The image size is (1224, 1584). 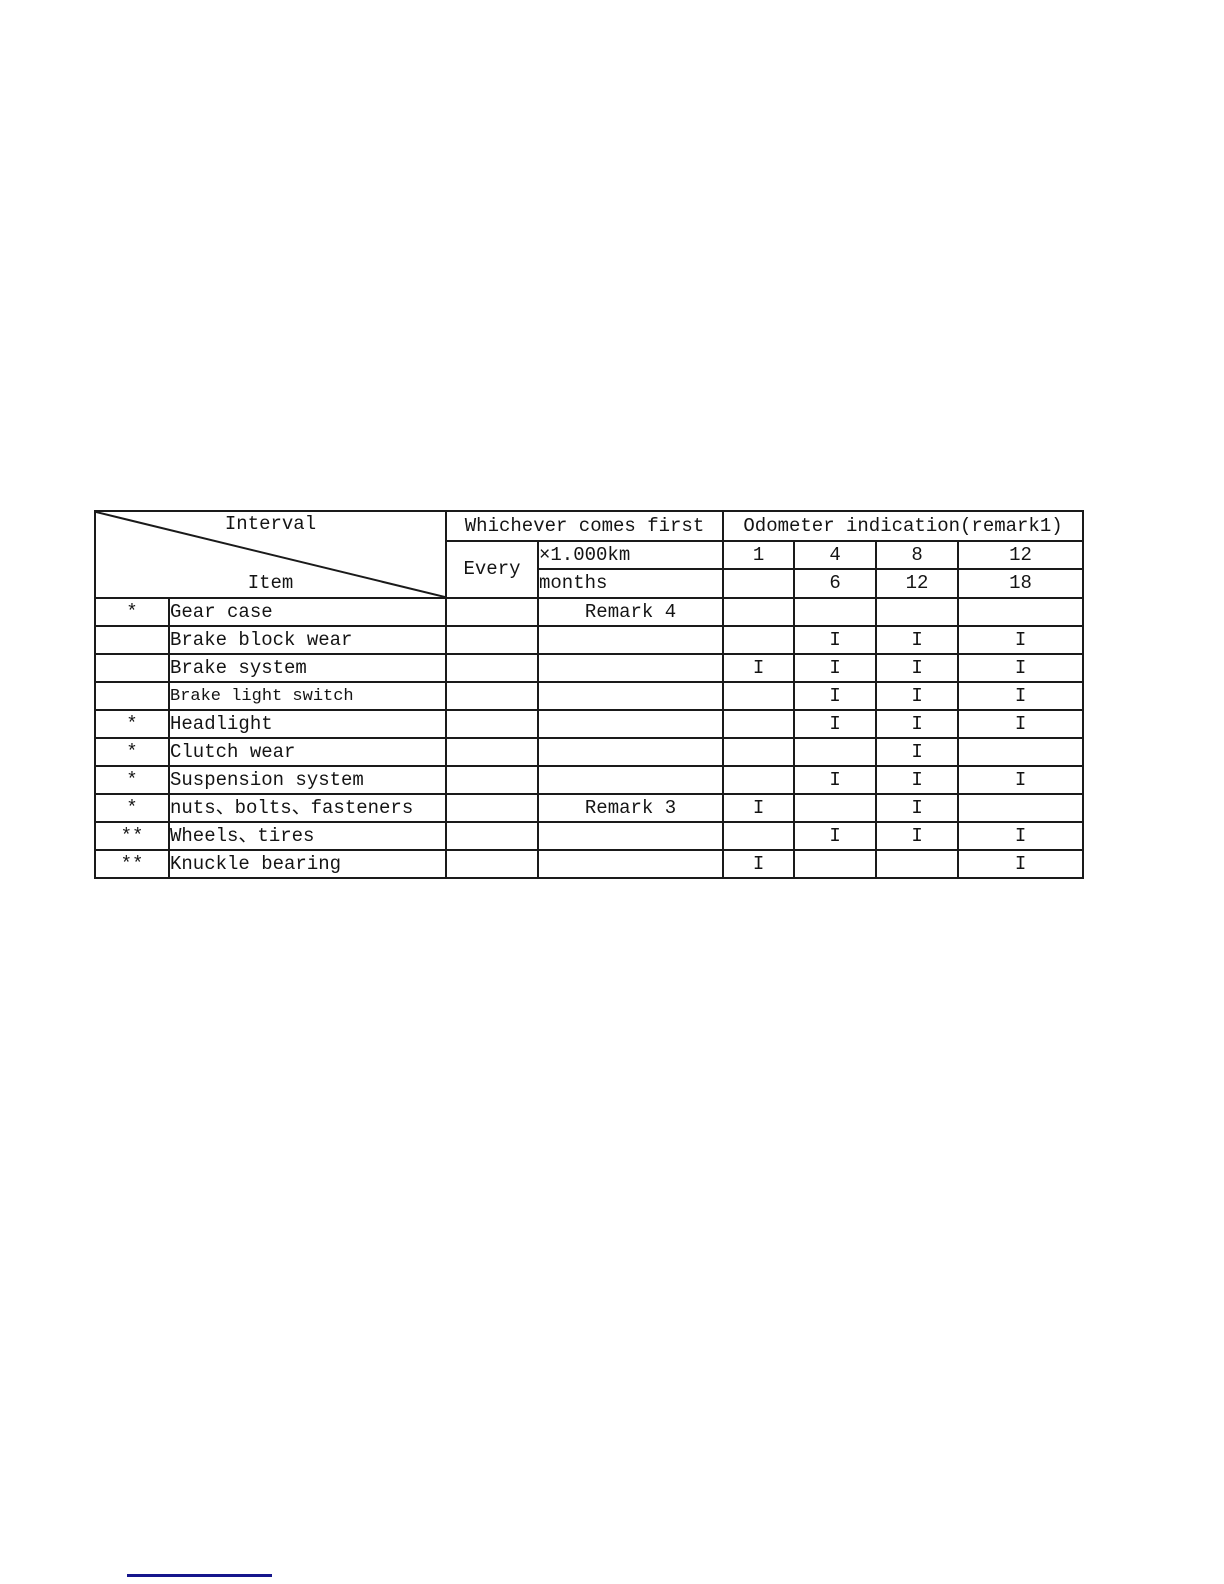 What do you see at coordinates (759, 555) in the screenshot?
I see `km-value-1: 1` at bounding box center [759, 555].